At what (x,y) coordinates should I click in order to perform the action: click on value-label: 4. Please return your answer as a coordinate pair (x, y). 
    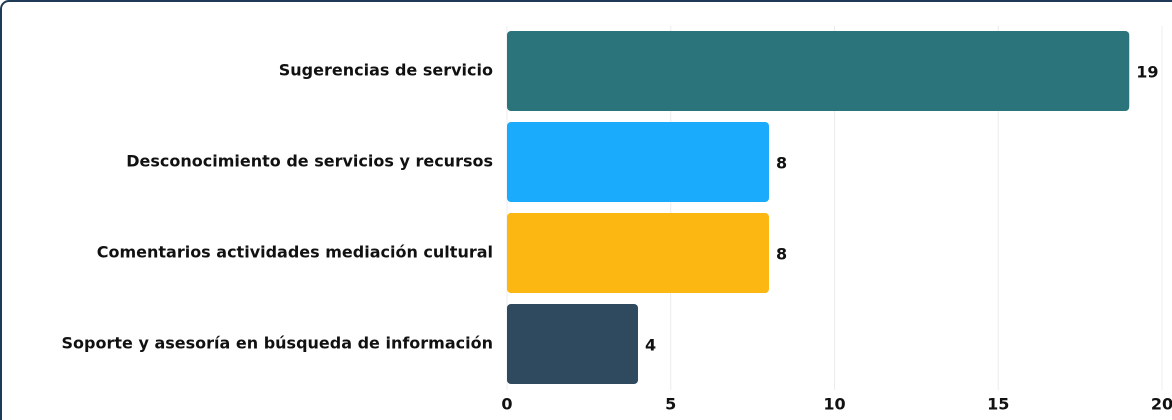
    Looking at the image, I should click on (650, 345).